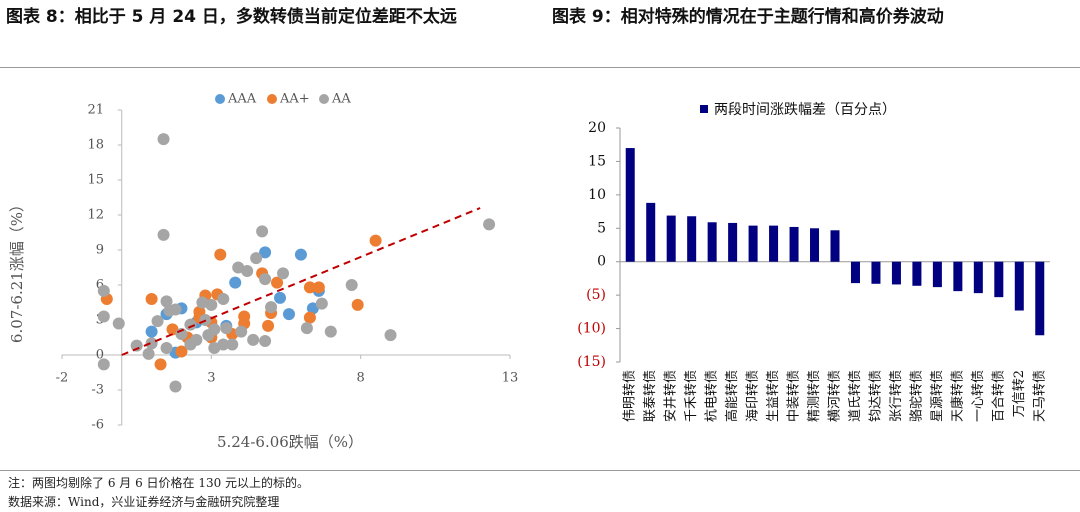 This screenshot has height=512, width=1080. Describe the element at coordinates (95, 215) in the screenshot. I see `y-tick-label: 12` at that location.